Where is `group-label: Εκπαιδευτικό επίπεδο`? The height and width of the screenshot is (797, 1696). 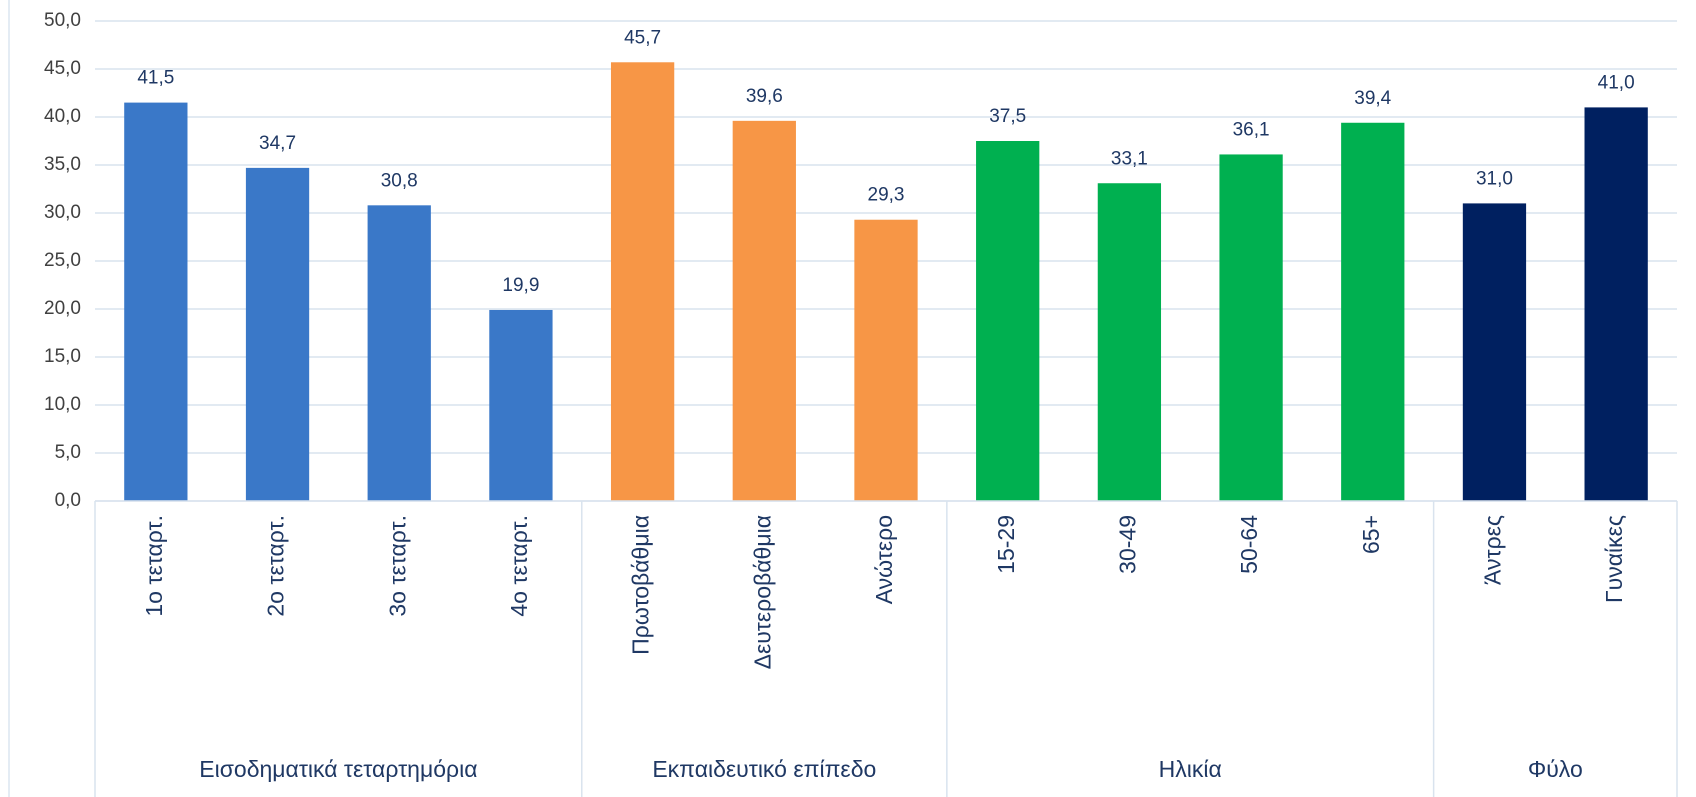 group-label: Εκπαιδευτικό επίπεδο is located at coordinates (764, 769).